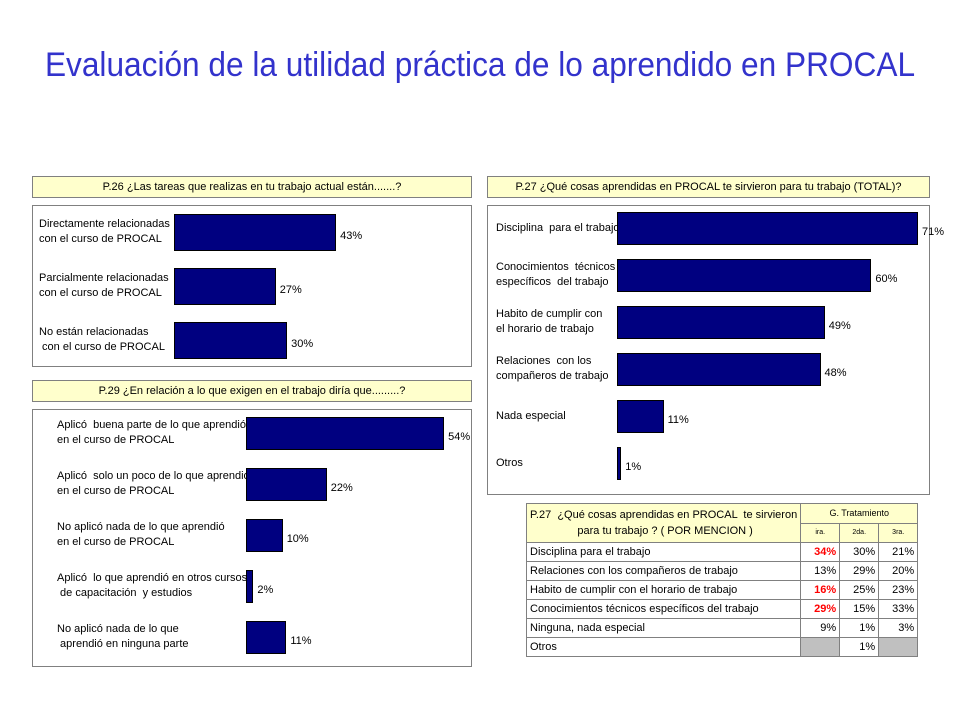  Describe the element at coordinates (898, 571) in the screenshot. I see `table-cell: 20%` at that location.